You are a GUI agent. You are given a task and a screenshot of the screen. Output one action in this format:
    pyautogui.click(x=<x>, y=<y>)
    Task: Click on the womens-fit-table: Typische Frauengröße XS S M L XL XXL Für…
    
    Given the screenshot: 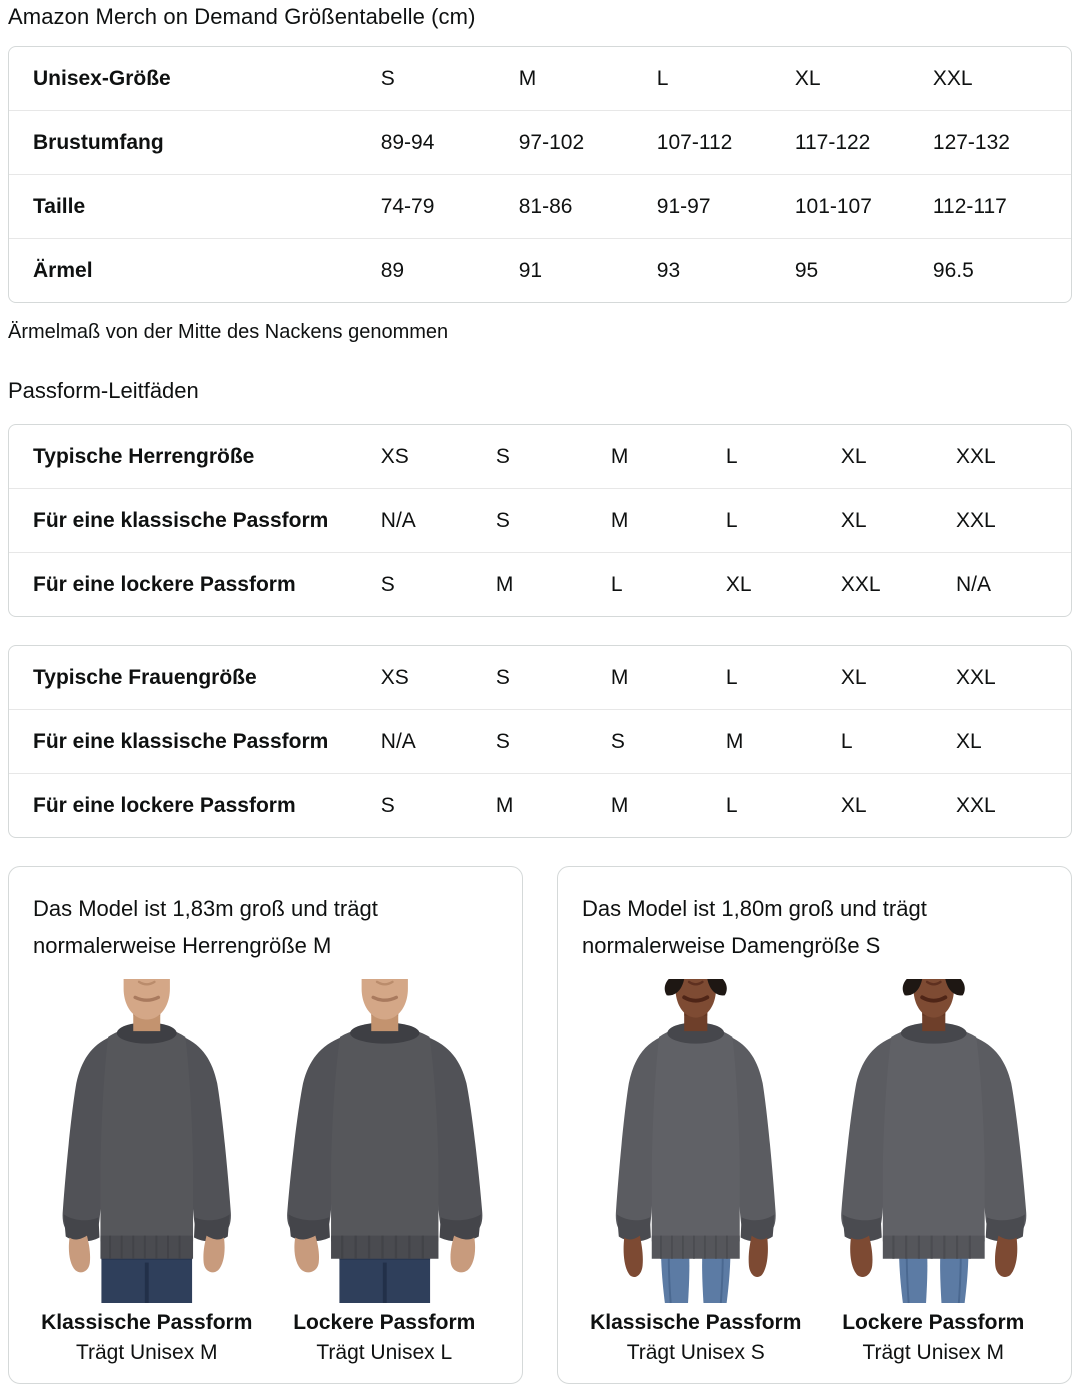 What is the action you would take?
    pyautogui.click(x=540, y=741)
    